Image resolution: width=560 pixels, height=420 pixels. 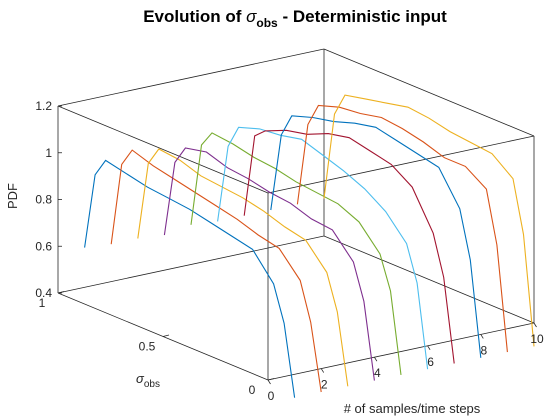 What do you see at coordinates (377, 373) in the screenshot?
I see `x-tick-label: 4` at bounding box center [377, 373].